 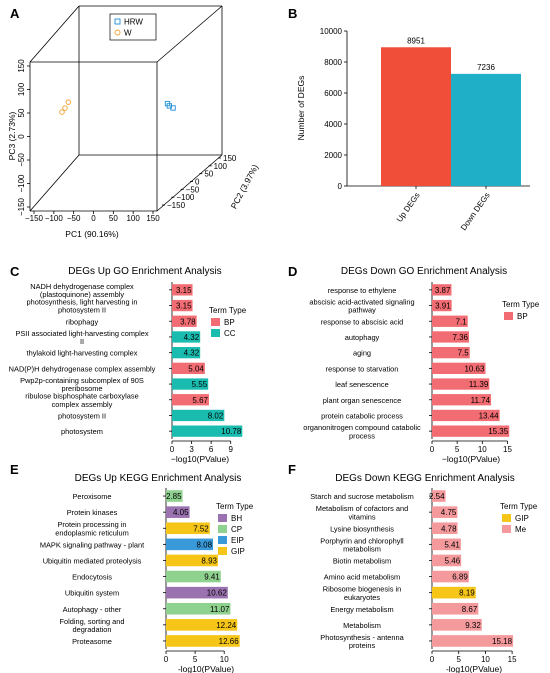 I want to click on enrichment-x-tick-label: 10, so click(x=224, y=659).